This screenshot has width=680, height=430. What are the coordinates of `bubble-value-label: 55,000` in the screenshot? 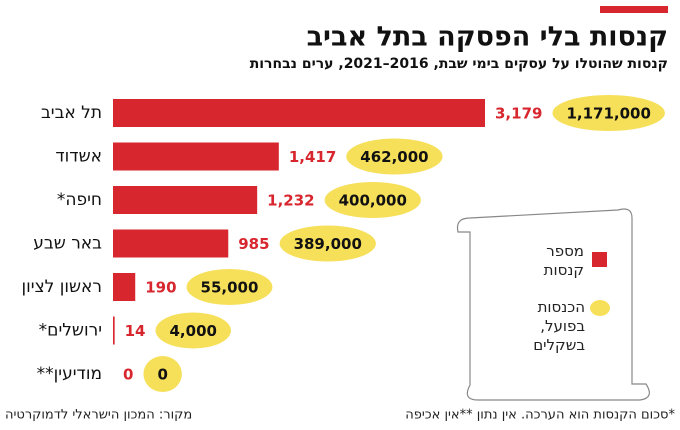 It's located at (230, 288).